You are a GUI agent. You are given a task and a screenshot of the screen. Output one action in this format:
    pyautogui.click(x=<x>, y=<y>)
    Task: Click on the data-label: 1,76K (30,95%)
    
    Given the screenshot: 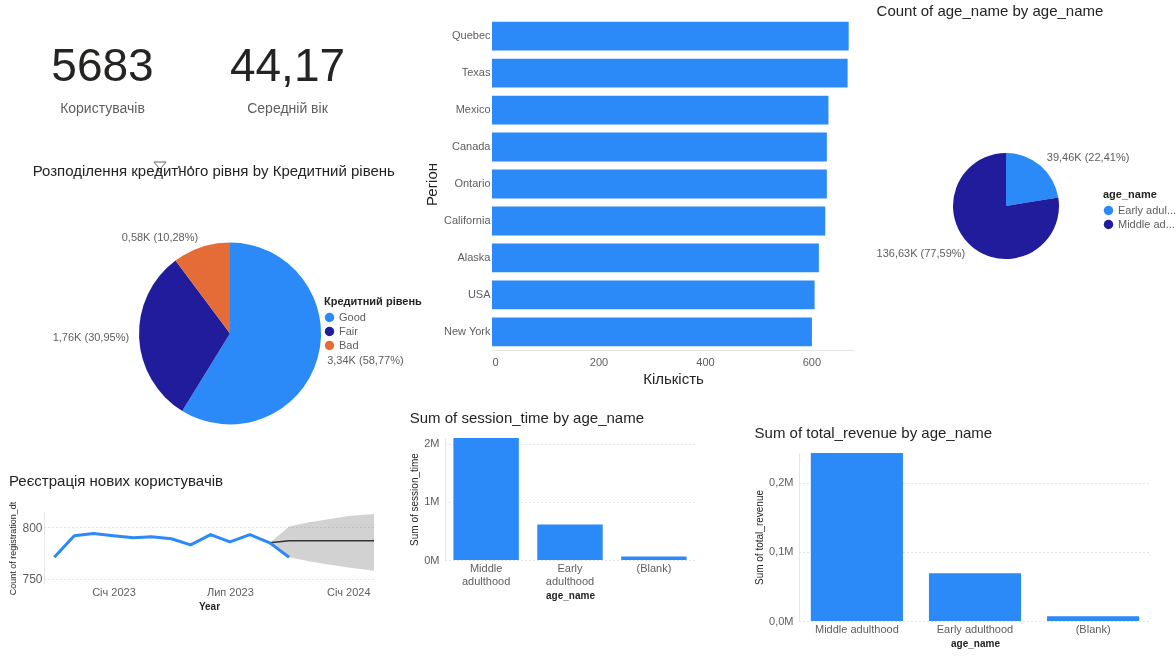 What is the action you would take?
    pyautogui.click(x=91, y=336)
    